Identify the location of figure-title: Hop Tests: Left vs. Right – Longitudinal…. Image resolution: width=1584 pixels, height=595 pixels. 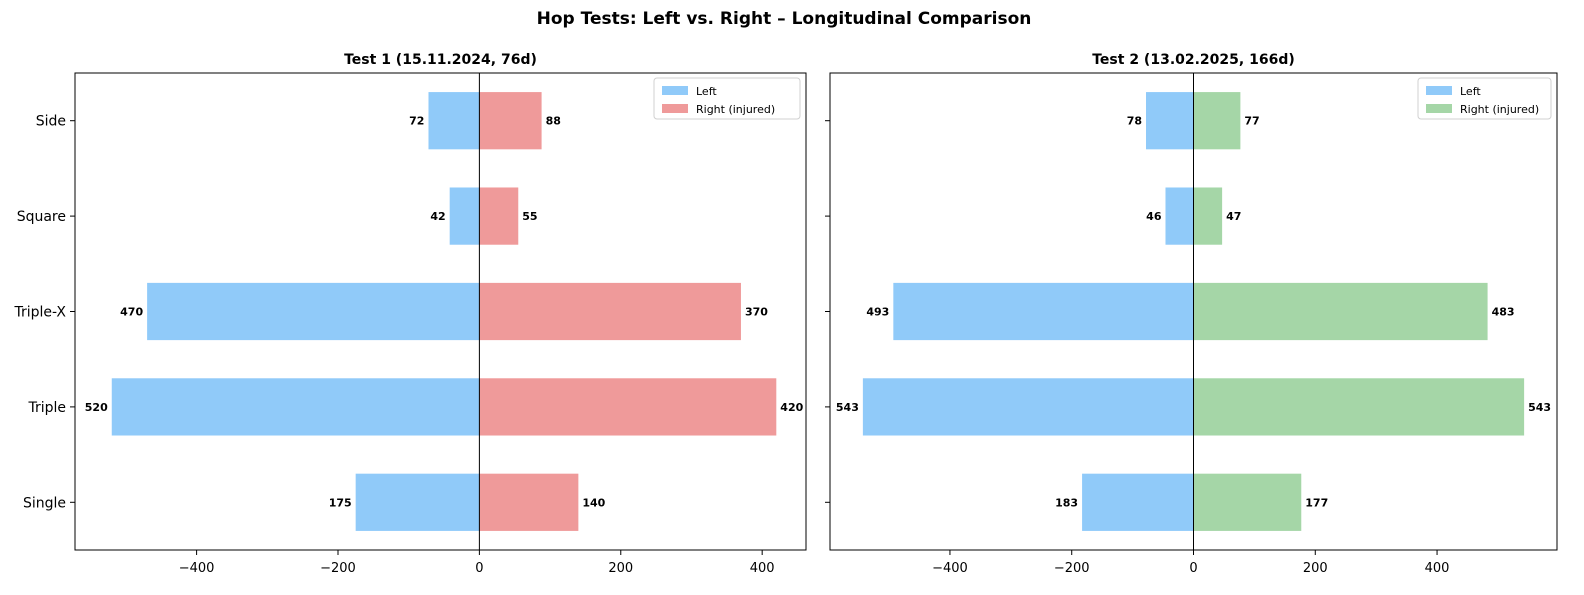
(784, 19).